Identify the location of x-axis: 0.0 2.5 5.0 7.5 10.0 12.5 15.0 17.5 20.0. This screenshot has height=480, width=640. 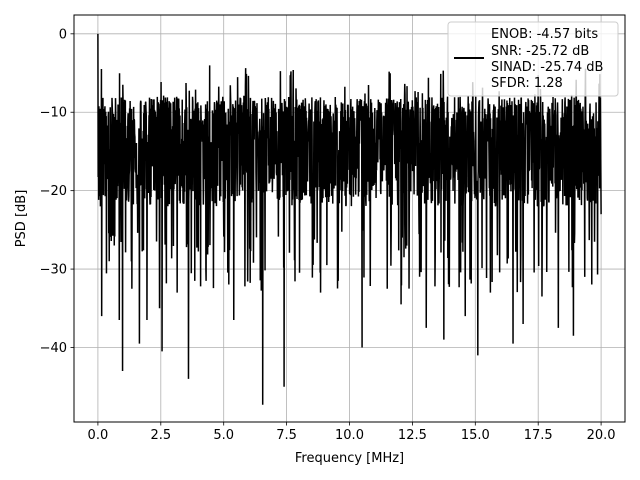
(352, 432).